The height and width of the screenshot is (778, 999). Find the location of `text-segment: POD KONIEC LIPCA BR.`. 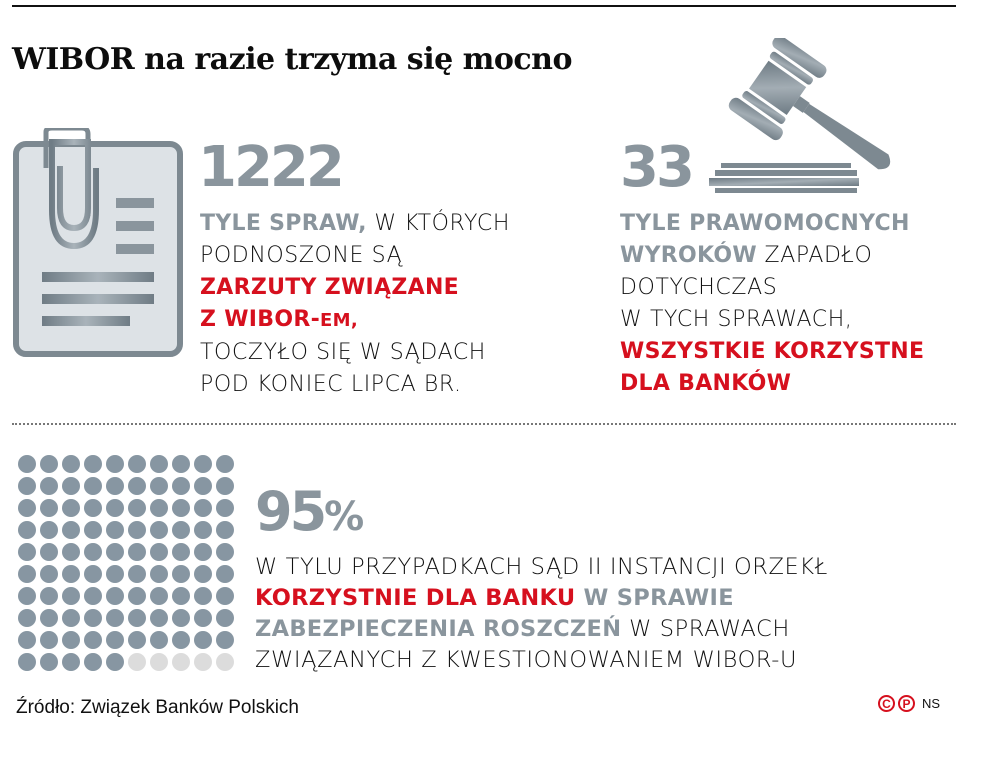

text-segment: POD KONIEC LIPCA BR. is located at coordinates (331, 384).